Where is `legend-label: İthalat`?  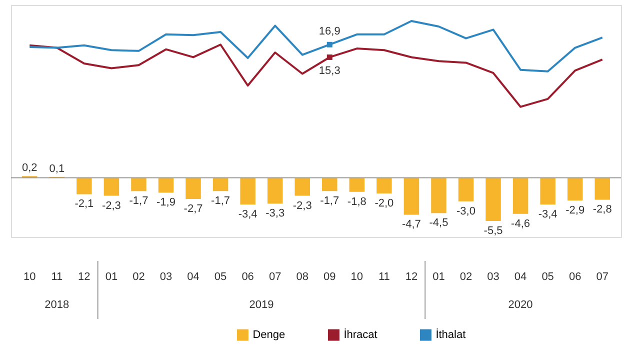
legend-label: İthalat is located at coordinates (451, 334).